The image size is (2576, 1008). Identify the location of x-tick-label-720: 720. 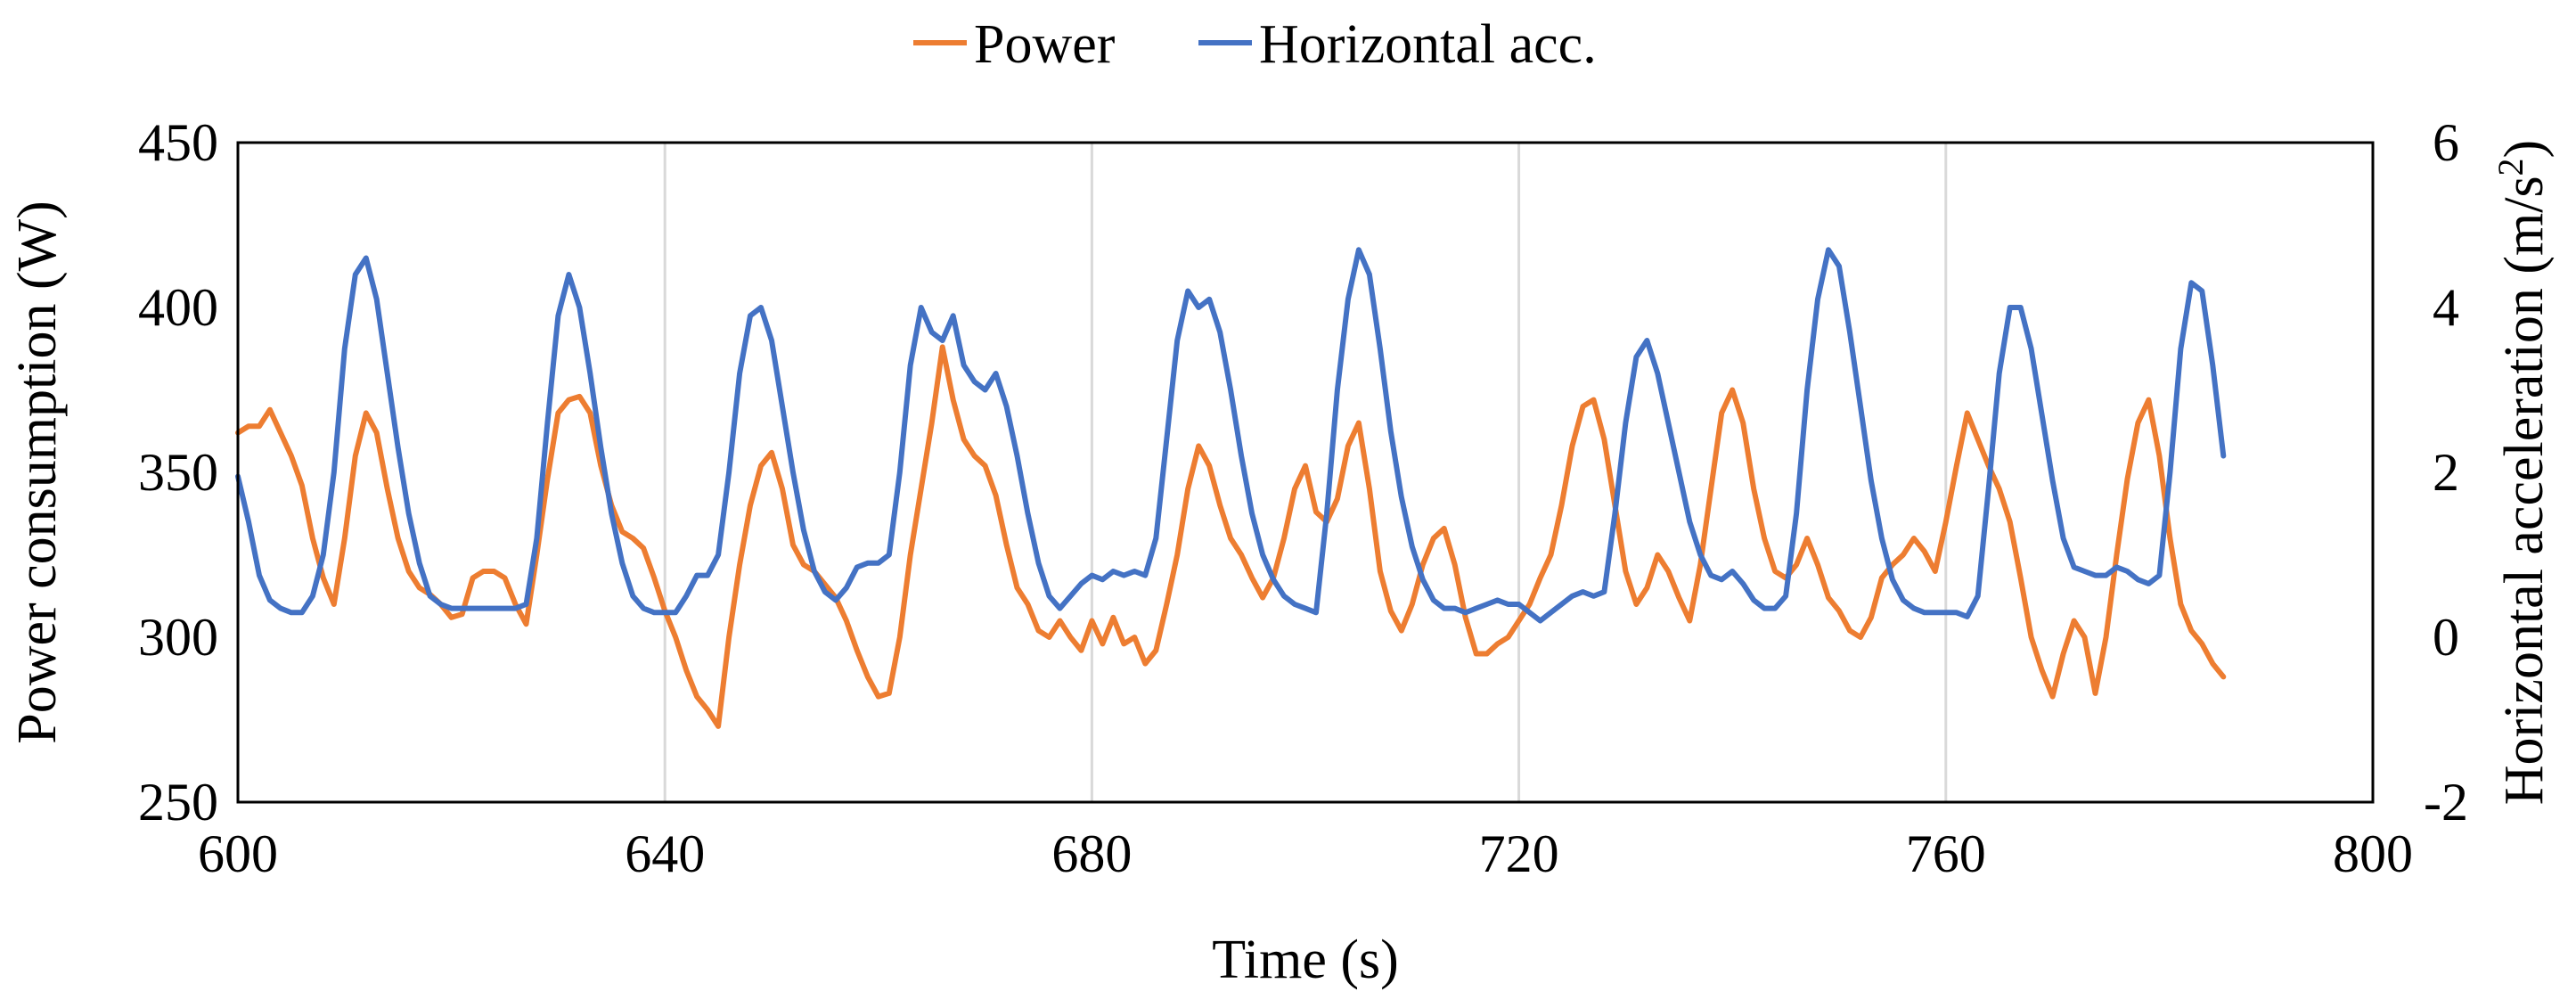
(1519, 853).